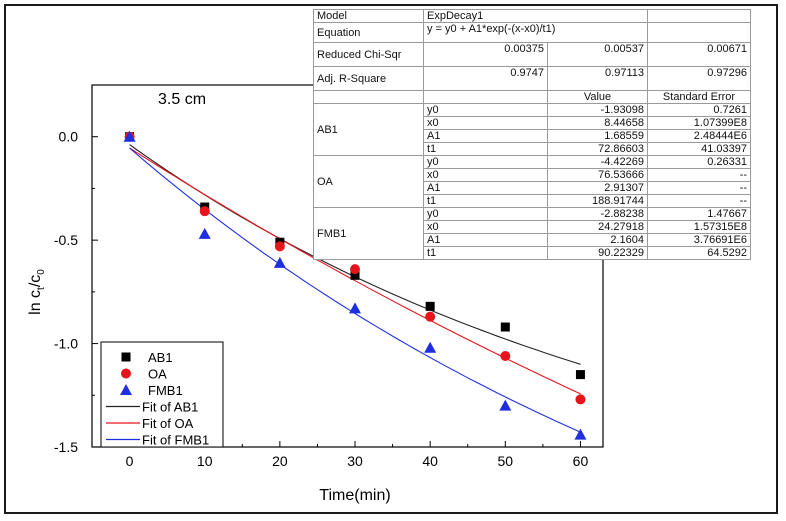  What do you see at coordinates (535, 32) in the screenshot?
I see `equation-value: y = y0 + A1*exp(-(x-x0)/t1)` at bounding box center [535, 32].